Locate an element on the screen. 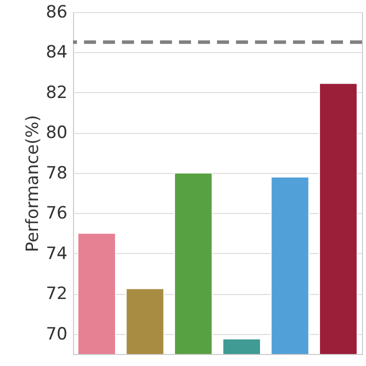 Image resolution: width=366 pixels, height=366 pixels. y-tick-label: 86 is located at coordinates (57, 12).